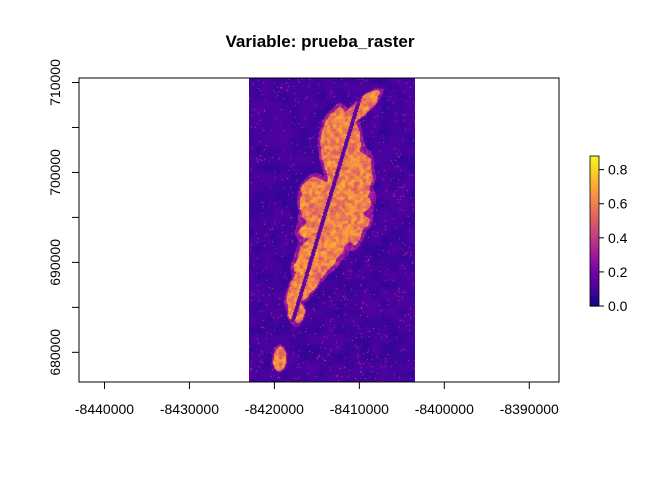 This screenshot has width=672, height=480. Describe the element at coordinates (618, 272) in the screenshot. I see `legend-tick-label: 0.2` at that location.